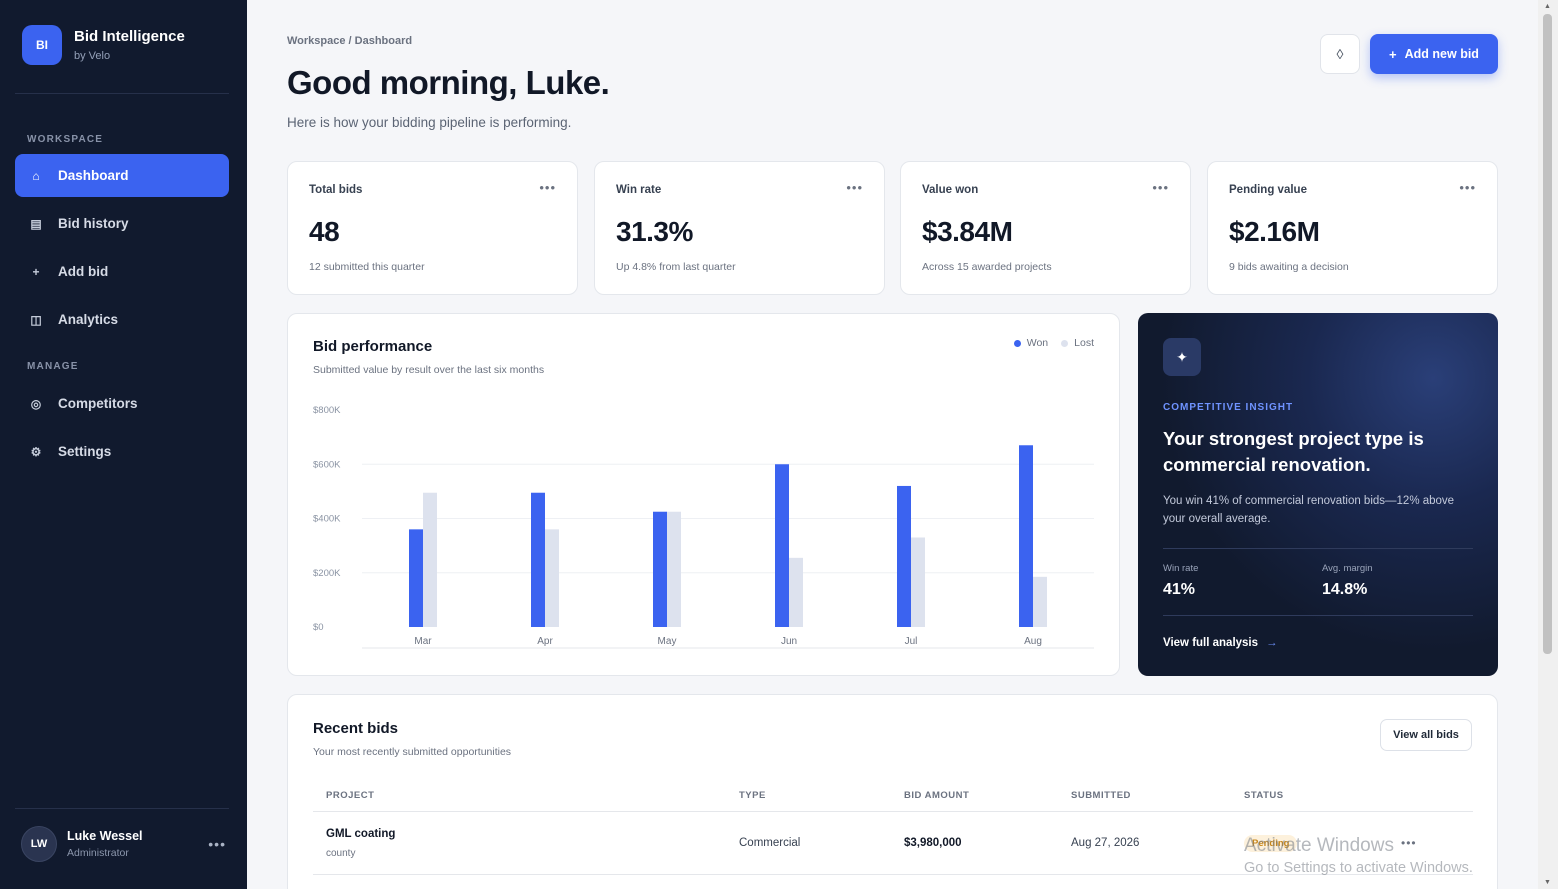 This screenshot has width=1558, height=889. I want to click on column-header-submitted: SUBMITTED, so click(1101, 795).